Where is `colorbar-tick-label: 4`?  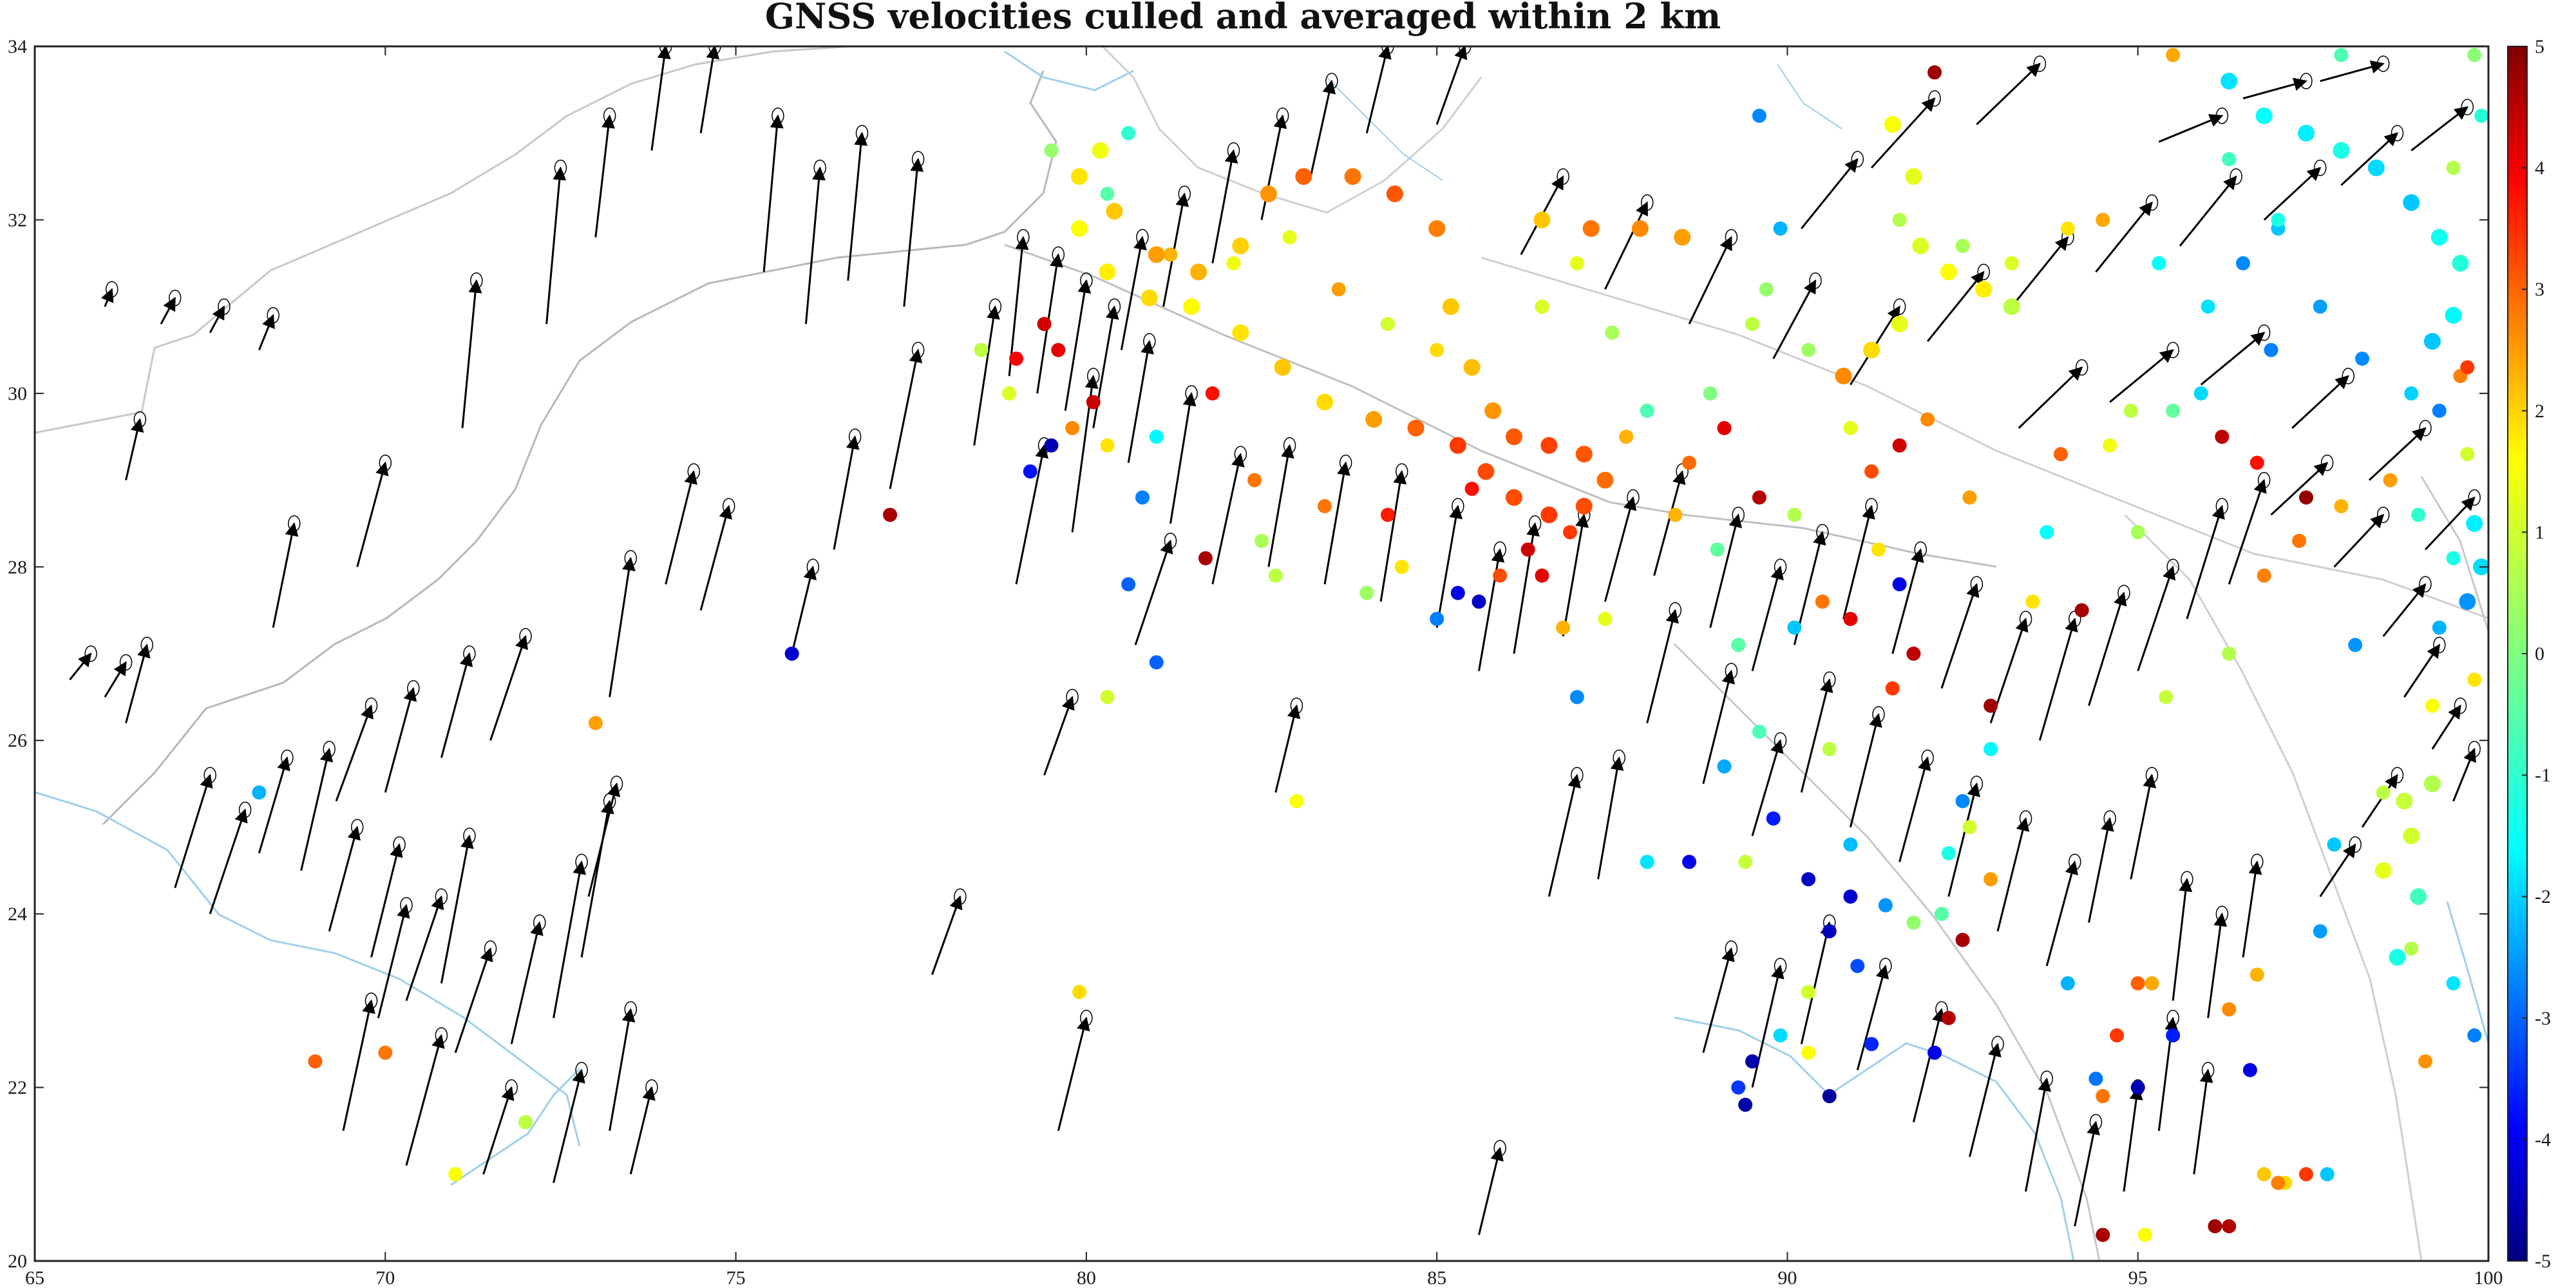
colorbar-tick-label: 4 is located at coordinates (2539, 168).